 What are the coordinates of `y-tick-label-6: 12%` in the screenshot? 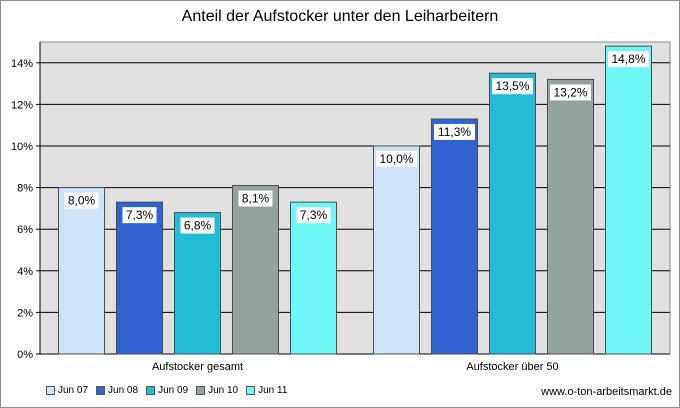 It's located at (22, 105).